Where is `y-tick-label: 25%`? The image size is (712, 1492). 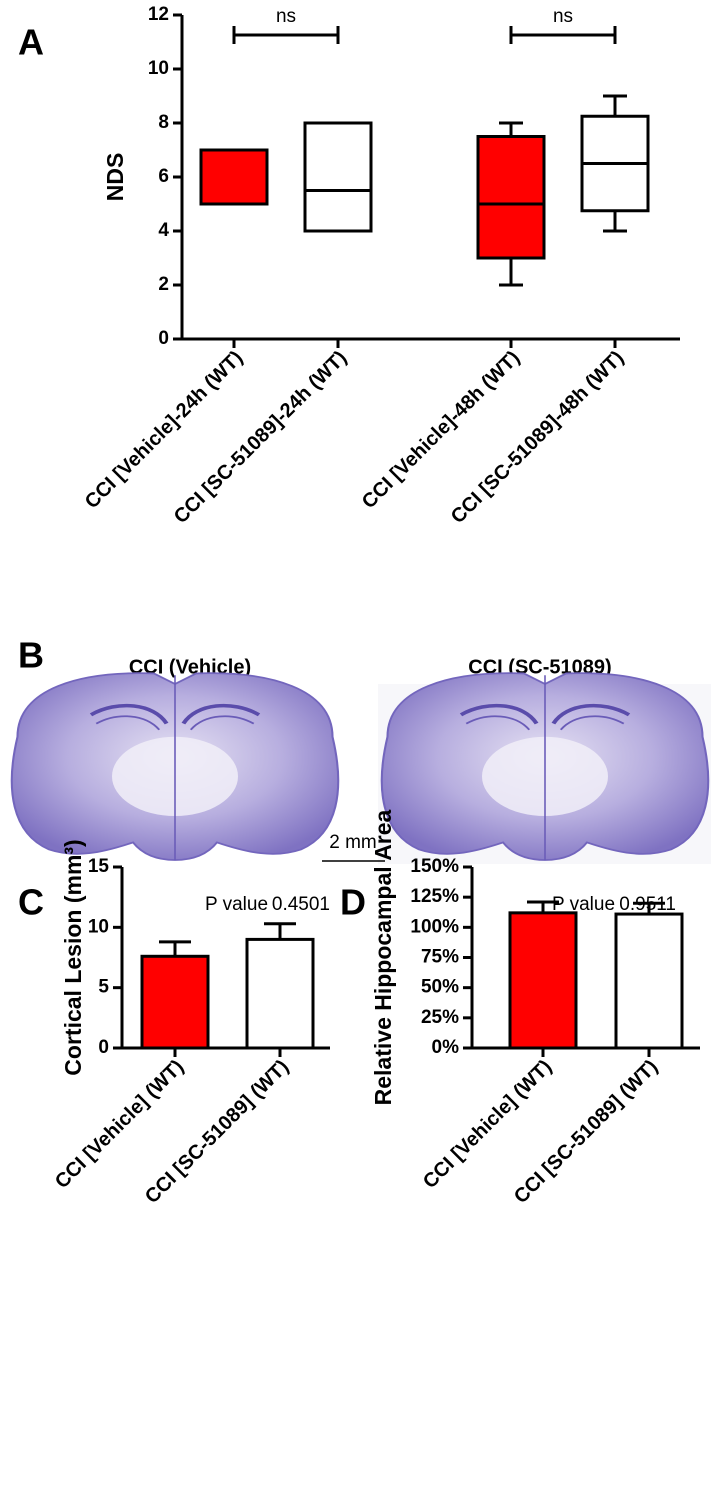 y-tick-label: 25% is located at coordinates (440, 1017).